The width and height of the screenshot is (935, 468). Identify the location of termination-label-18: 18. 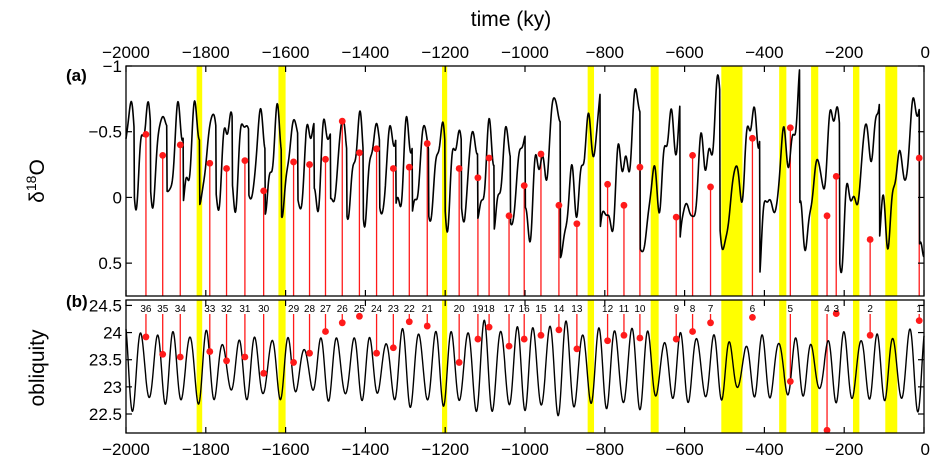
(490, 309).